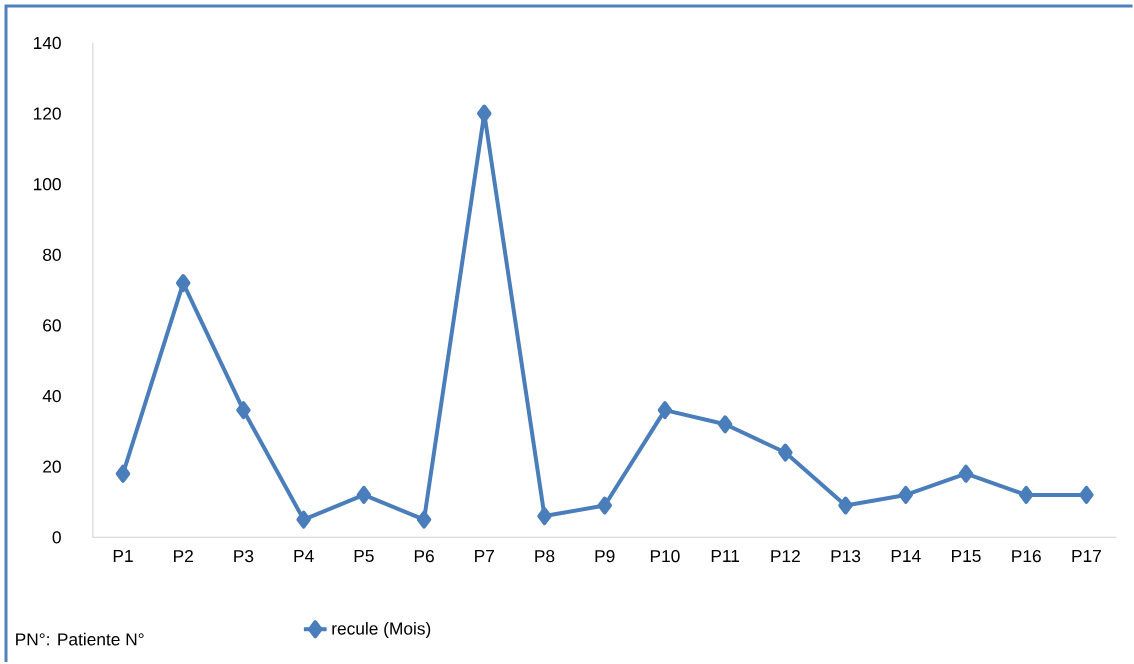 This screenshot has height=664, width=1134. I want to click on x-tick-label: P5, so click(364, 556).